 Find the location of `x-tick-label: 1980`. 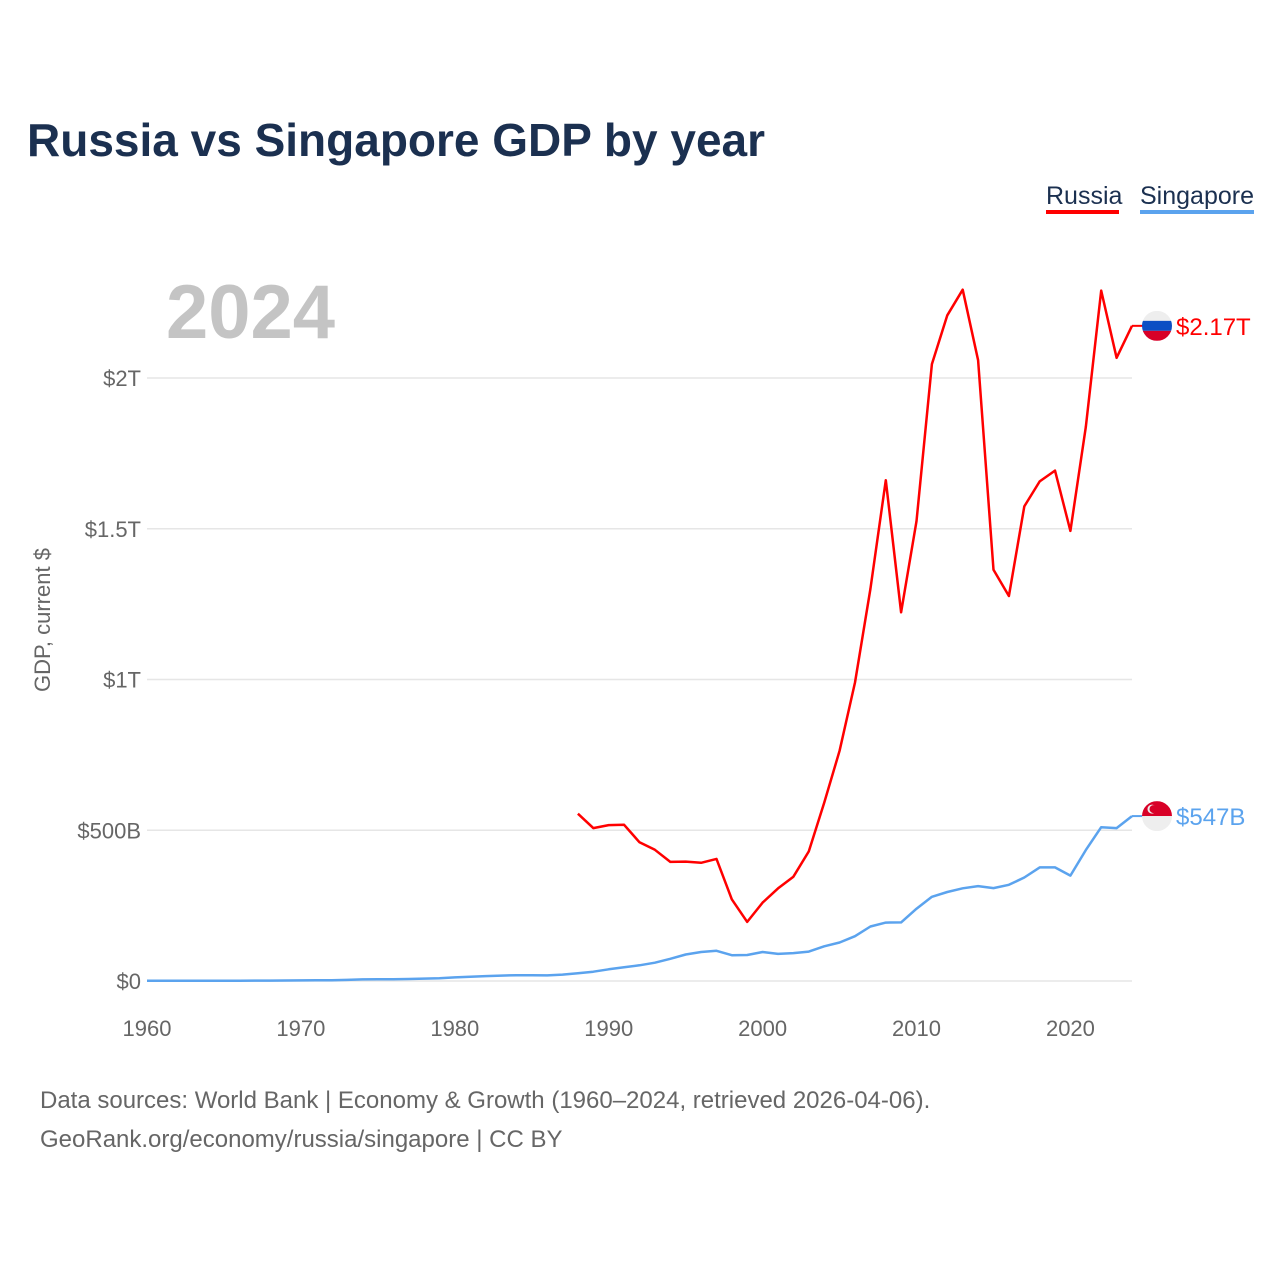

x-tick-label: 1980 is located at coordinates (454, 1028).